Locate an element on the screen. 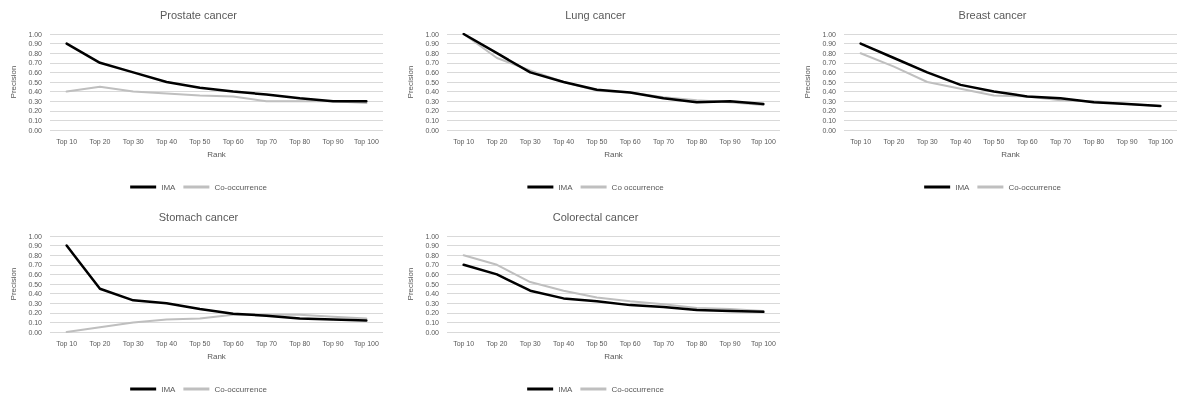 This screenshot has height=403, width=1192. chart-title: Prostate cancer is located at coordinates (198, 14).